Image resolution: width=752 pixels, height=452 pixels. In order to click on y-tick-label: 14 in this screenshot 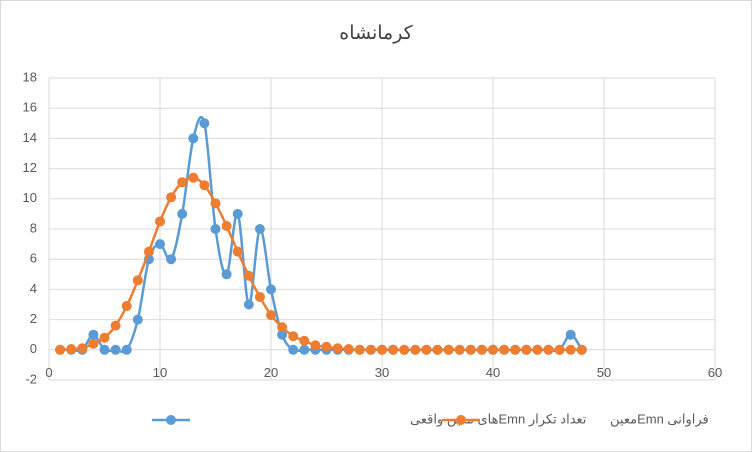, I will do `click(30, 137)`.